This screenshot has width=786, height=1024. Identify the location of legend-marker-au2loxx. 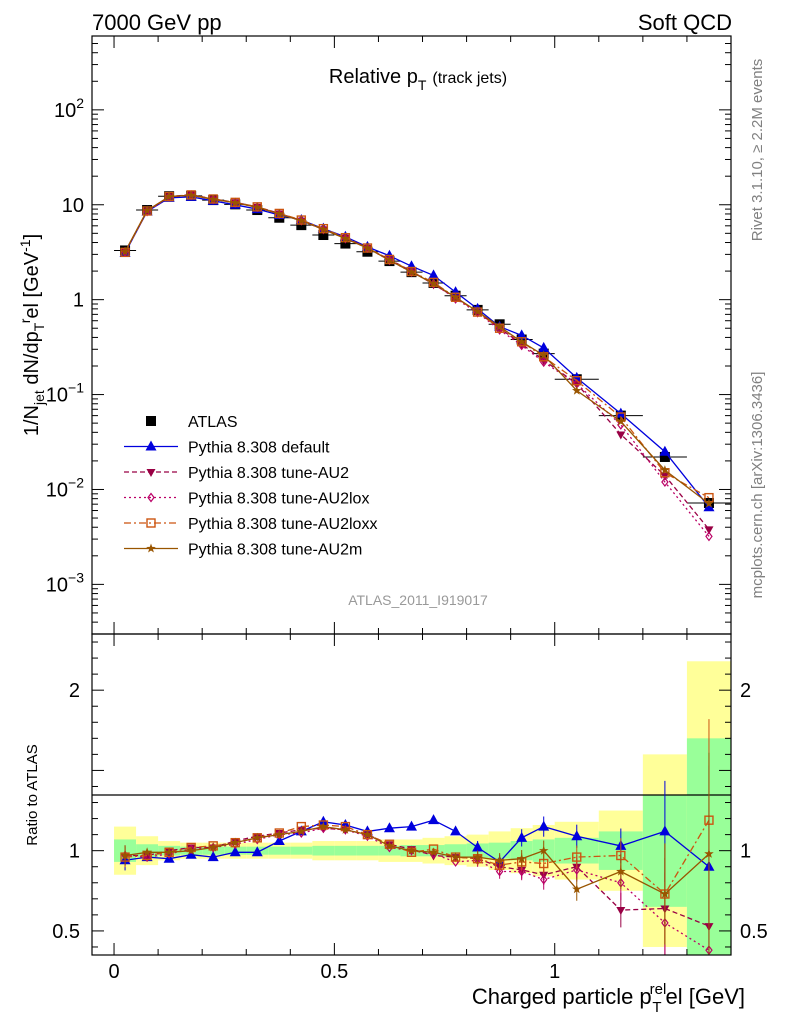
(151, 523).